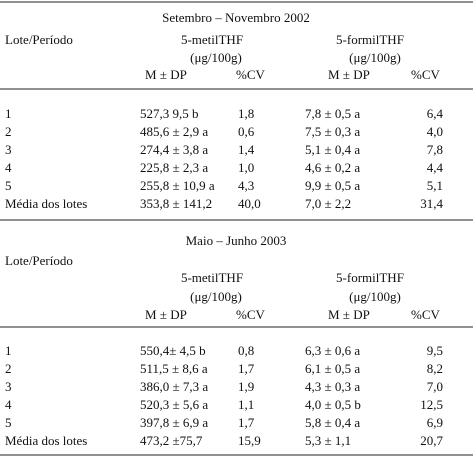 The height and width of the screenshot is (461, 473). What do you see at coordinates (328, 440) in the screenshot?
I see `cell: 5,3 ± 1,1` at bounding box center [328, 440].